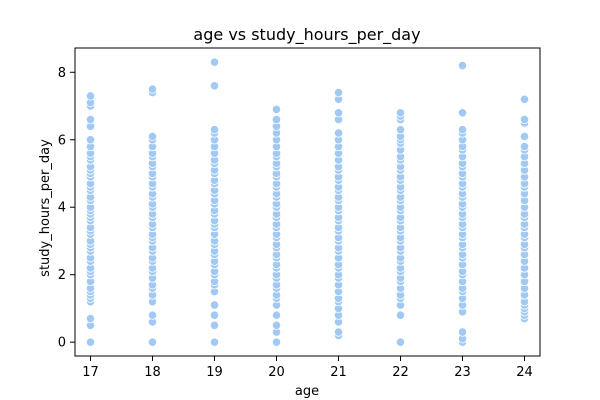 This screenshot has height=400, width=600. I want to click on y-tick-label: 8, so click(62, 73).